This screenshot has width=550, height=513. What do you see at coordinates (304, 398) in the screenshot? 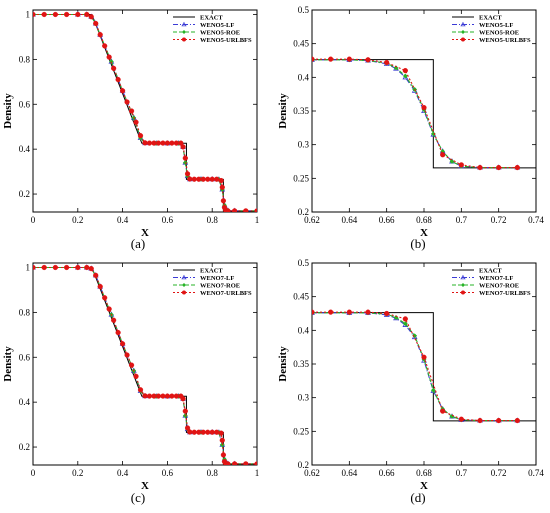
I see `y-tick-label: 0.3` at bounding box center [304, 398].